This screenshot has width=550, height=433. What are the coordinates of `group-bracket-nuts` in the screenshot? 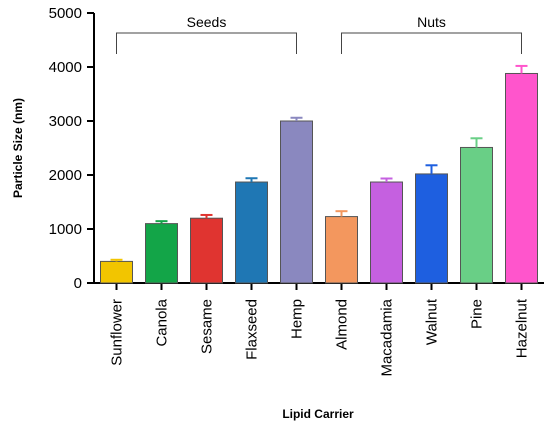 It's located at (431, 43).